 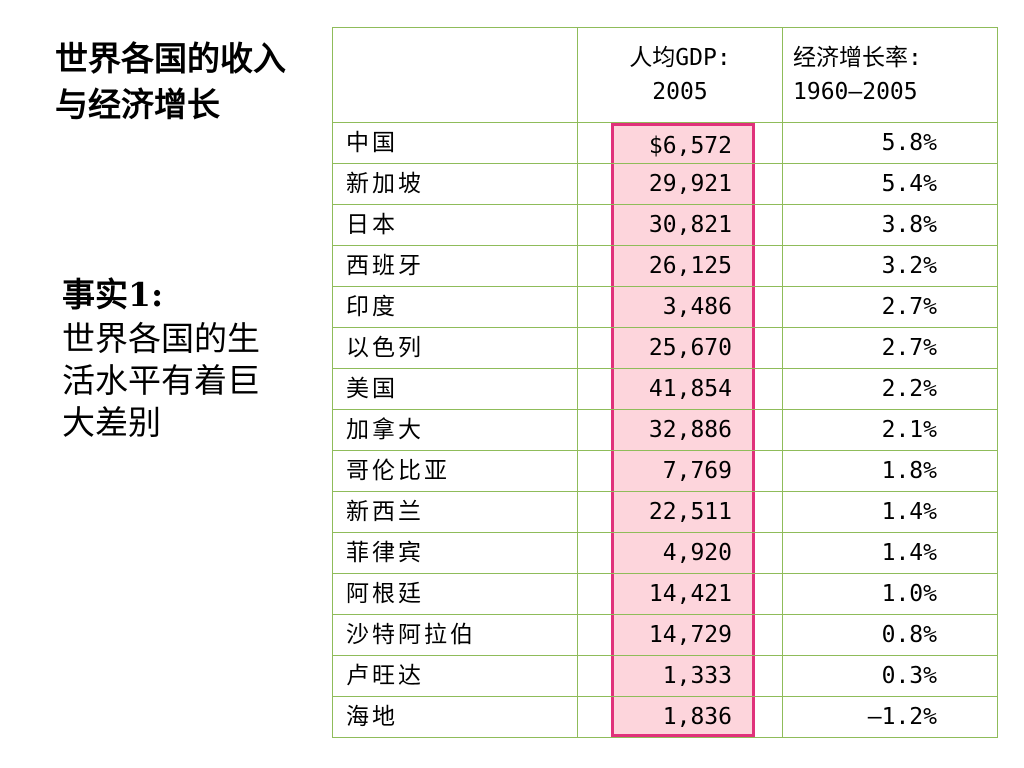 I want to click on gdp-cell: 14,421, so click(x=680, y=594).